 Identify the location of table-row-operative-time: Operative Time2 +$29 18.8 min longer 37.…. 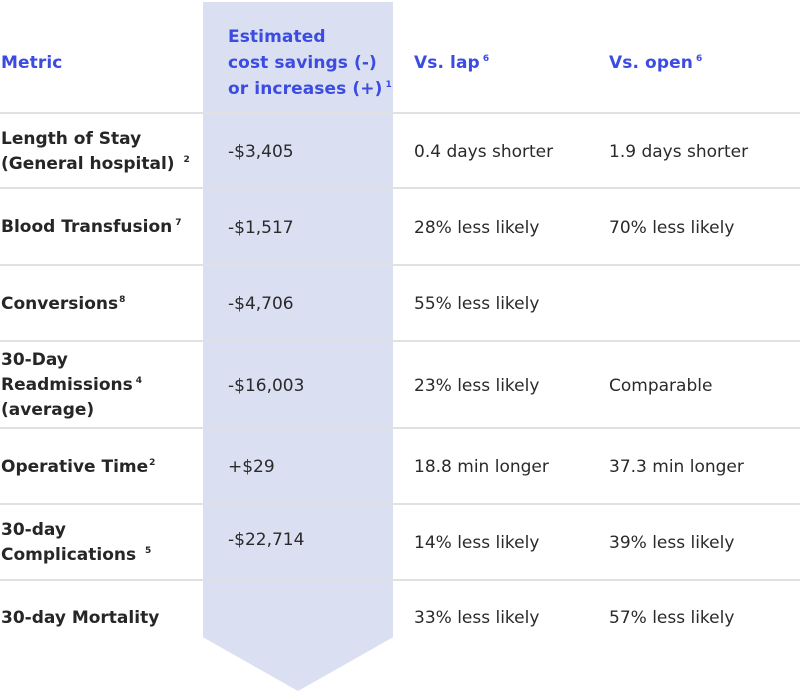
(400, 467).